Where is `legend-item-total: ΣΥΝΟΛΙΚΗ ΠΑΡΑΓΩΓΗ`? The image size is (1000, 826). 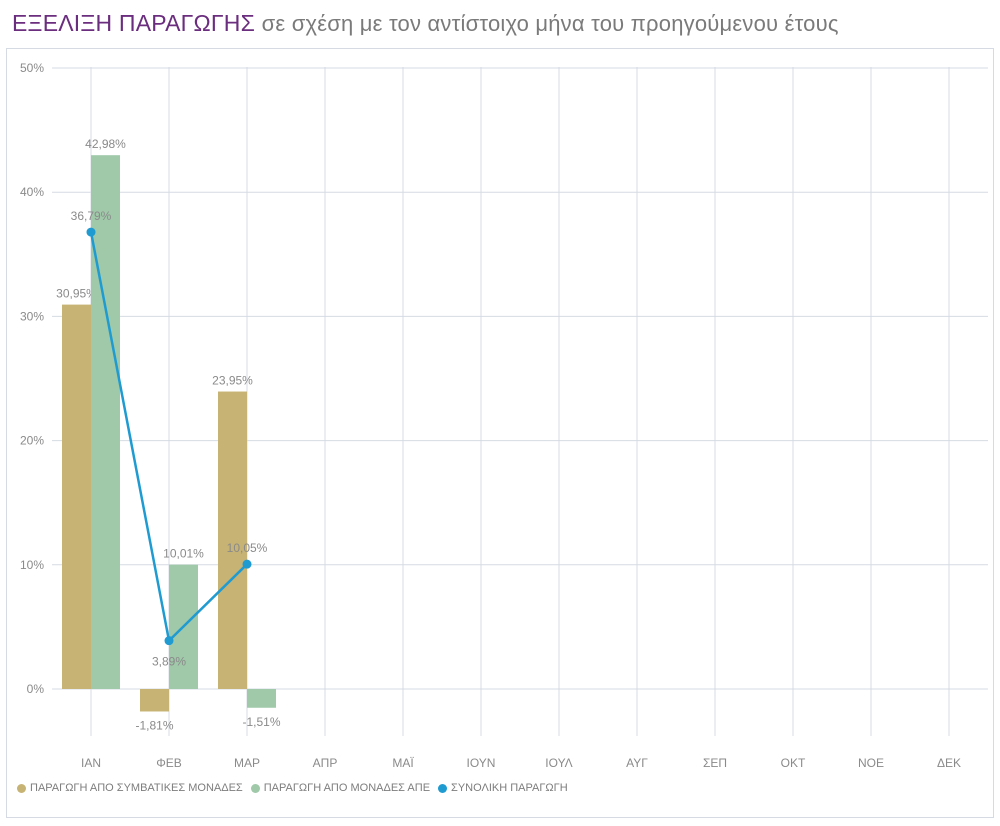 legend-item-total: ΣΥΝΟΛΙΚΗ ΠΑΡΑΓΩΓΗ is located at coordinates (503, 788).